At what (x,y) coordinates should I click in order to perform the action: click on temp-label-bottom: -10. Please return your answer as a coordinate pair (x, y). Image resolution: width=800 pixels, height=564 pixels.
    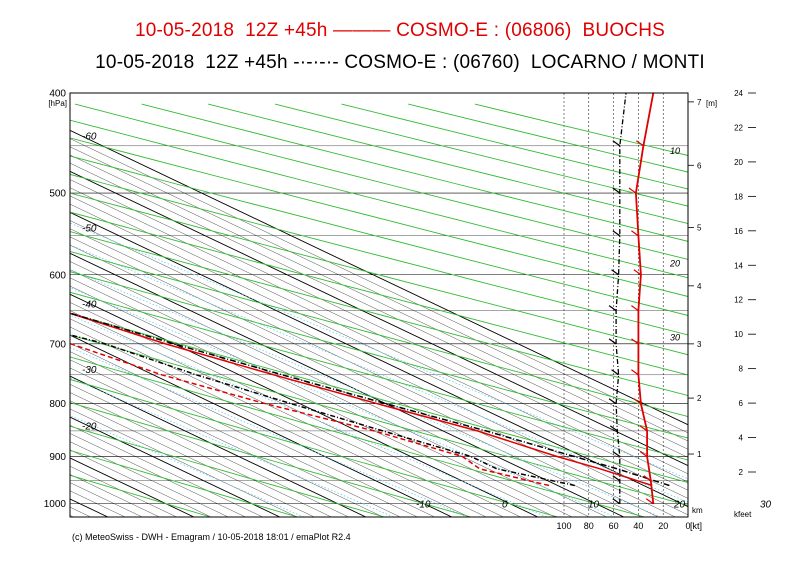
    Looking at the image, I should click on (423, 505).